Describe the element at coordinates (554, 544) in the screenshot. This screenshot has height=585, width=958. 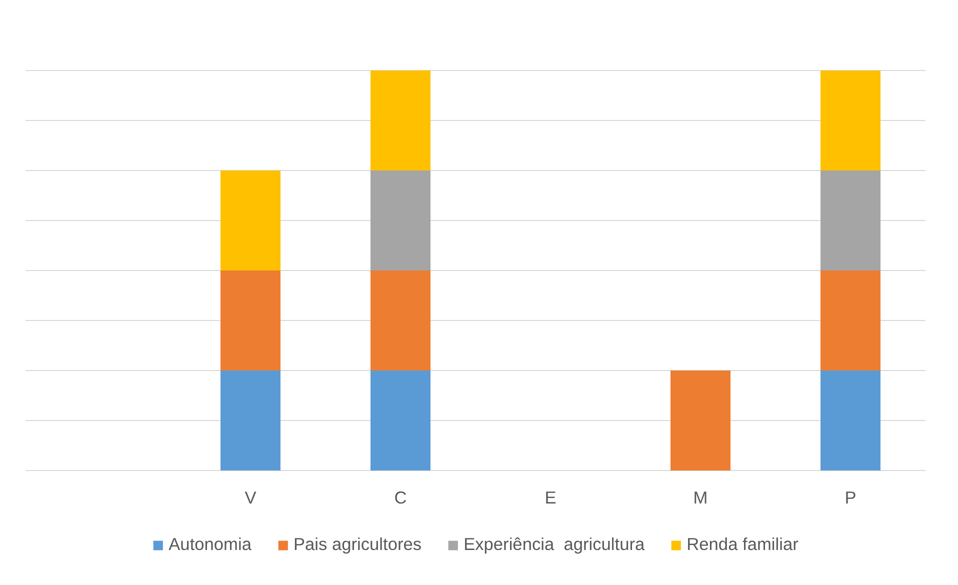
I see `legend-label: Experiência agricultura` at that location.